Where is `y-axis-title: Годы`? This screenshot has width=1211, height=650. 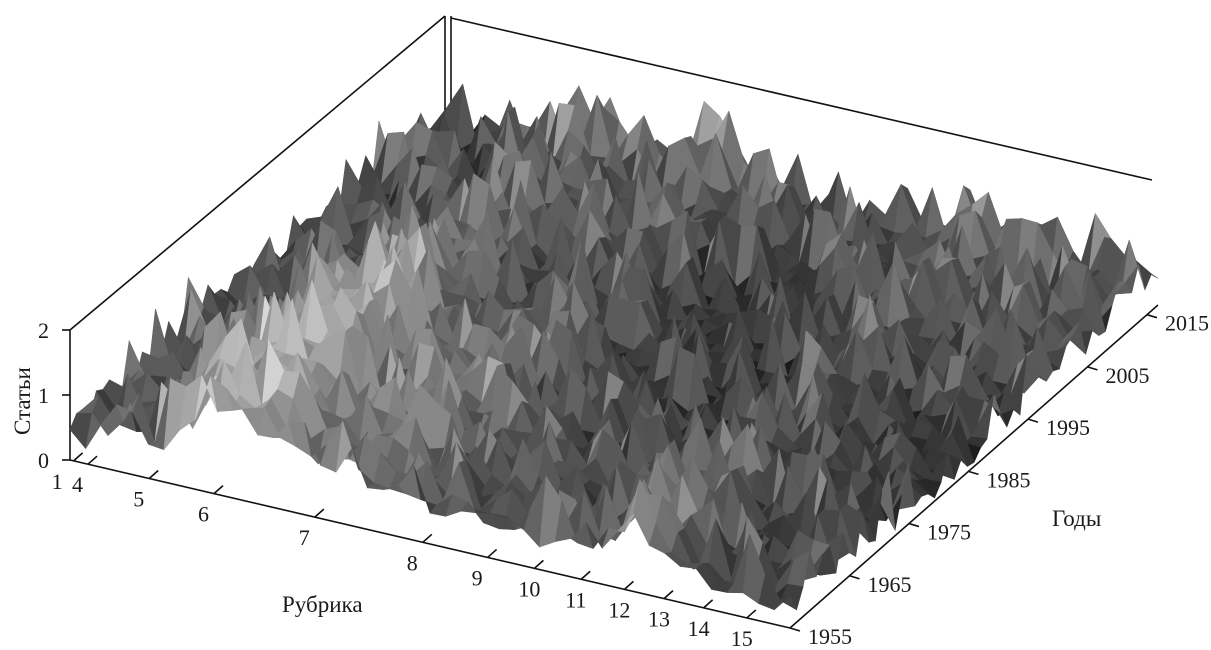 y-axis-title: Годы is located at coordinates (1076, 518).